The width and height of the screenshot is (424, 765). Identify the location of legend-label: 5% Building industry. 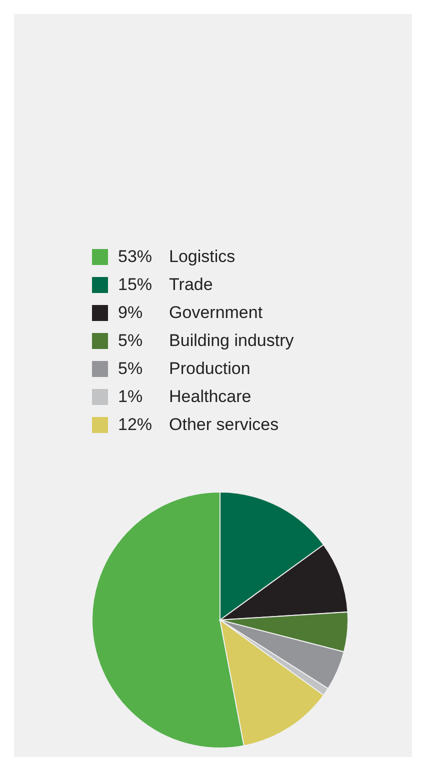
(206, 340).